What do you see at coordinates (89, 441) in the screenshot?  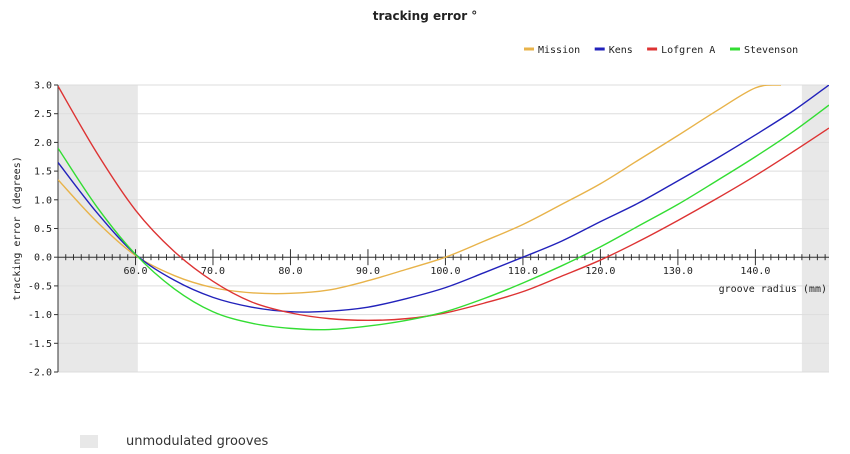 I see `unmodulated-swatch` at bounding box center [89, 441].